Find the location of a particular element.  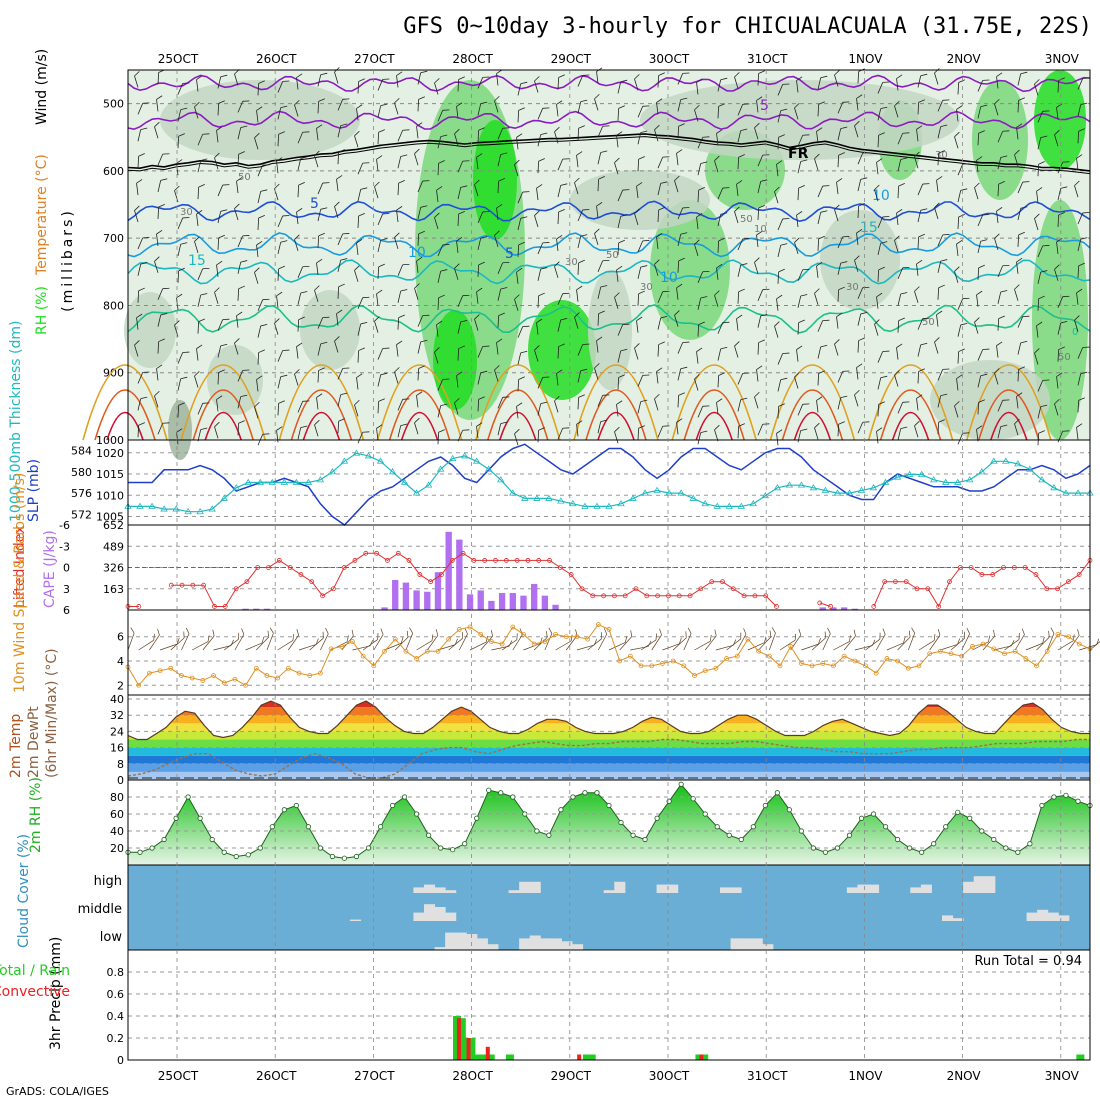

rh-shade is located at coordinates (562, 350).